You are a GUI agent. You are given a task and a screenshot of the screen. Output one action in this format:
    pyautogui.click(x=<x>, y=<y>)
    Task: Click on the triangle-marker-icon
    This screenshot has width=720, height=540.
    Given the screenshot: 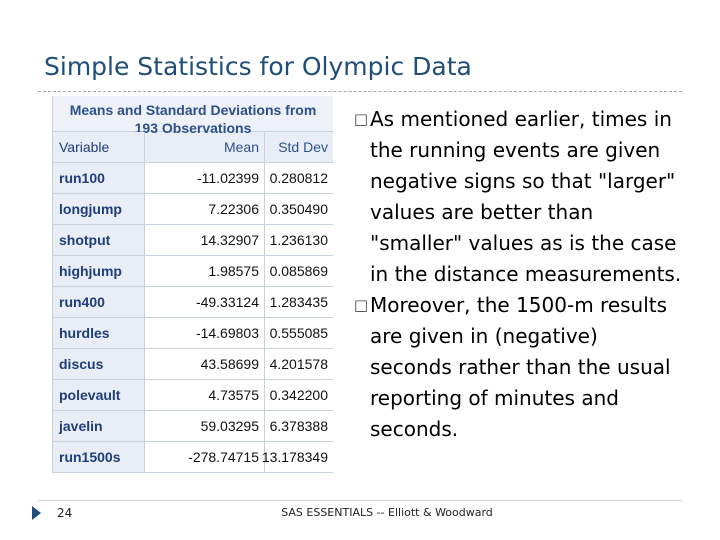 What is the action you would take?
    pyautogui.click(x=36, y=513)
    